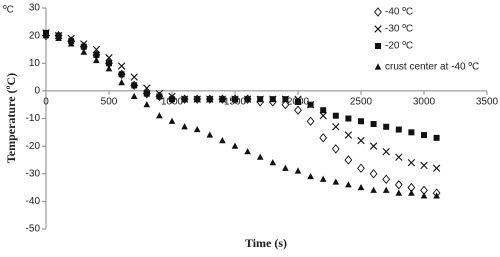  I want to click on y-tick-label: -40, so click(33, 201).